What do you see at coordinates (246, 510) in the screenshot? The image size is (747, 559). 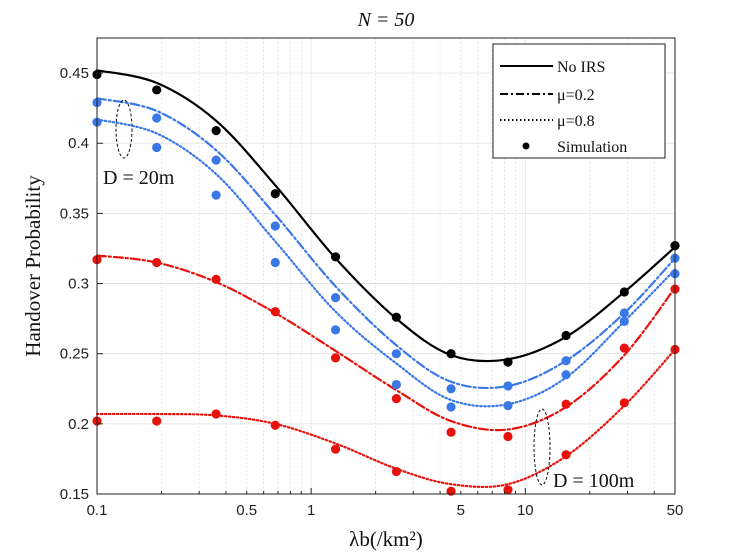 I see `x-tick-label: 0.5` at bounding box center [246, 510].